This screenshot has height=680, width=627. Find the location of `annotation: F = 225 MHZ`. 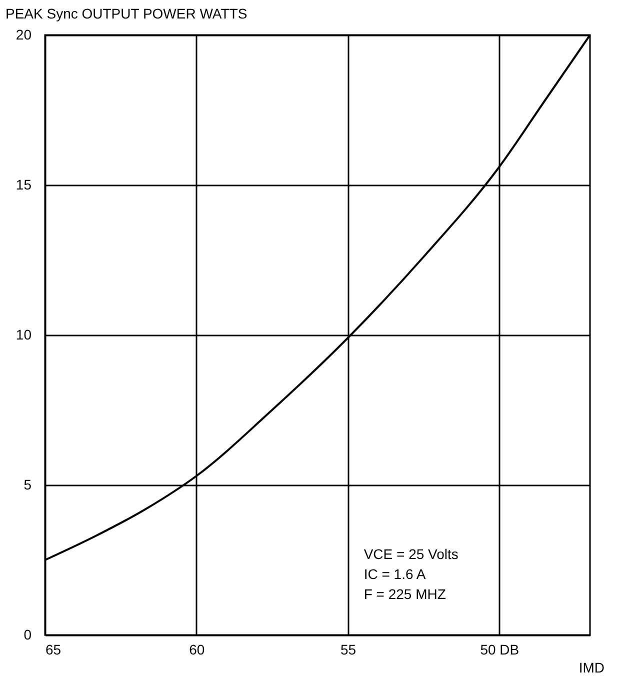

annotation: F = 225 MHZ is located at coordinates (405, 594).